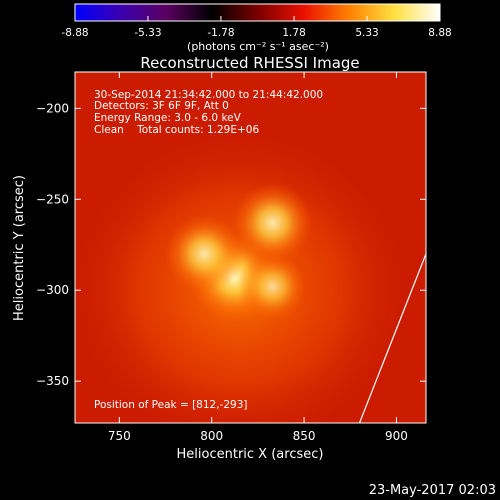 This screenshot has width=500, height=500. I want to click on annotation-energy: Energy Range: 3.0 - 6.0 keV, so click(168, 118).